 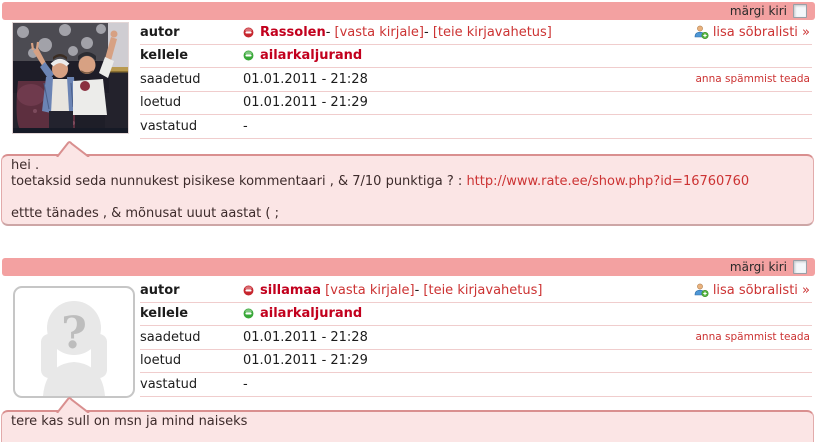 What do you see at coordinates (290, 290) in the screenshot?
I see `author-name-link: sillamaa` at bounding box center [290, 290].